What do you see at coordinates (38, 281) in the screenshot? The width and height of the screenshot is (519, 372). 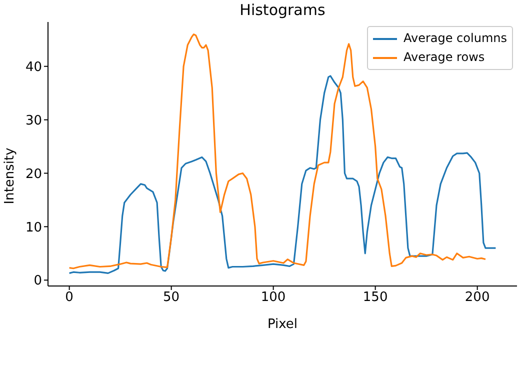 I see `y-tick-label: 0` at bounding box center [38, 281].